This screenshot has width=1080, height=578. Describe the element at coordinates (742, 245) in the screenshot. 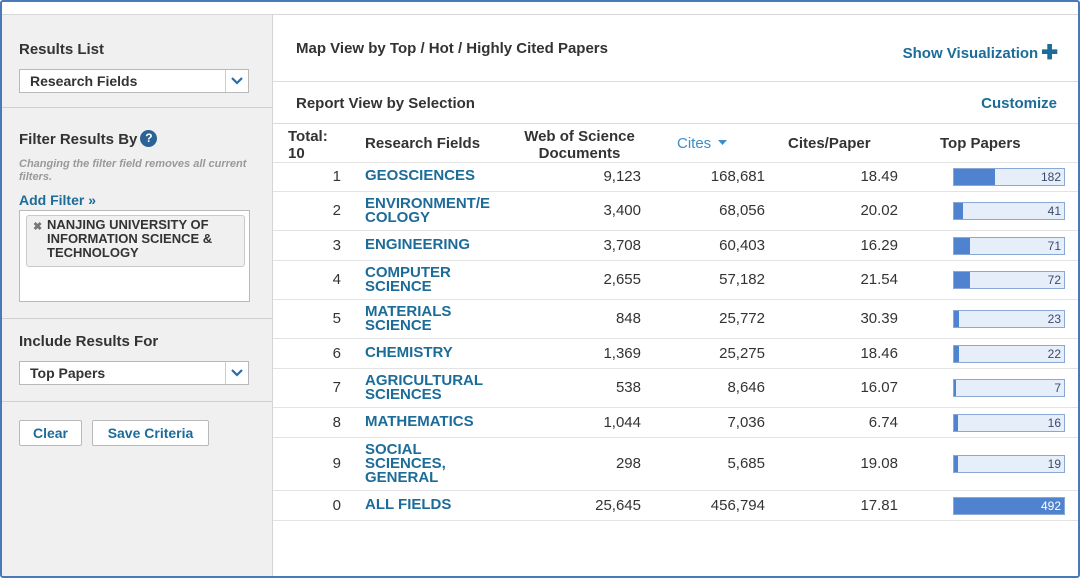

I see `cites-cell: 60,403` at that location.